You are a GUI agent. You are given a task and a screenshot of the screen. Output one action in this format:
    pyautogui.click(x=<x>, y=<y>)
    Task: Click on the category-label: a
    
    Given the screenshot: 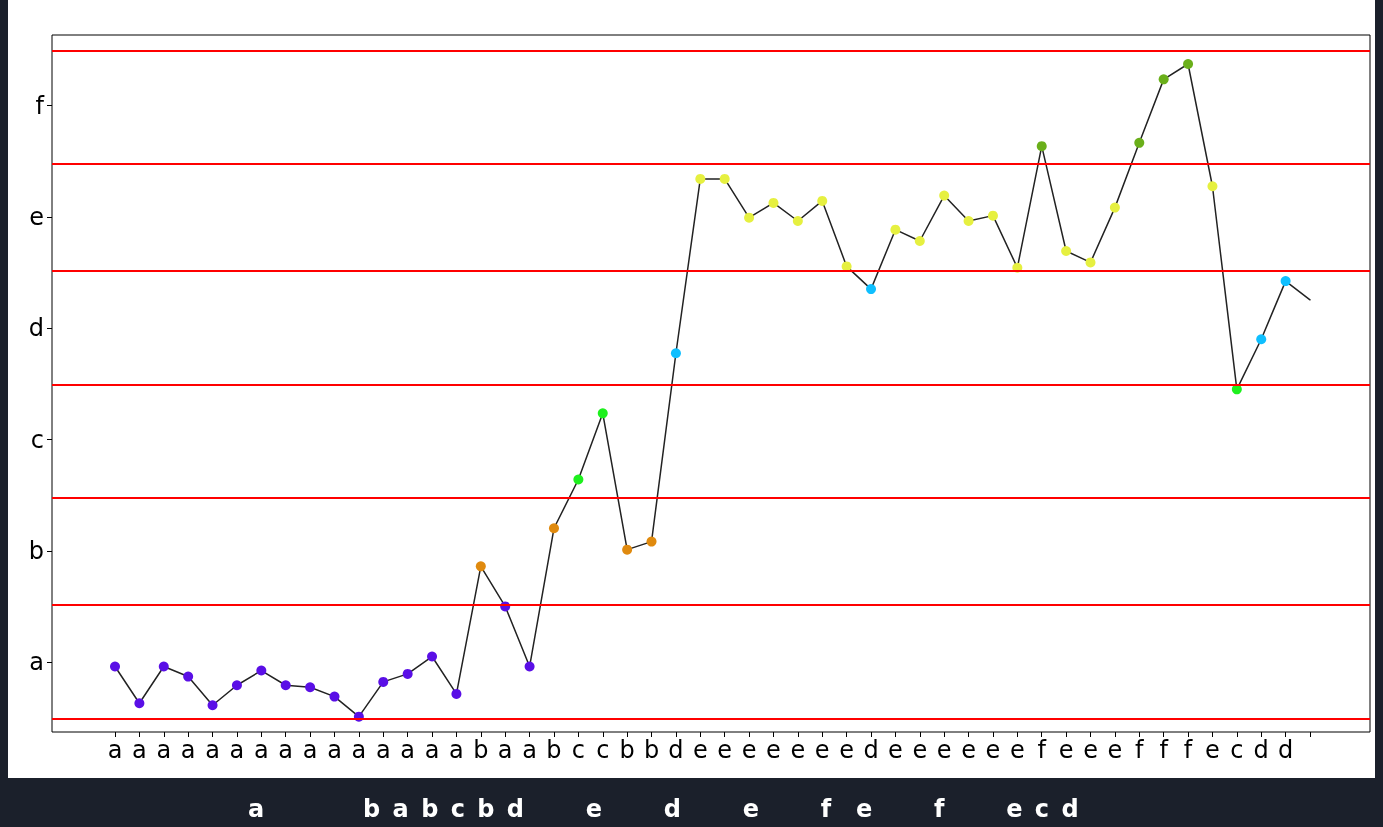 What is the action you would take?
    pyautogui.click(x=36, y=662)
    